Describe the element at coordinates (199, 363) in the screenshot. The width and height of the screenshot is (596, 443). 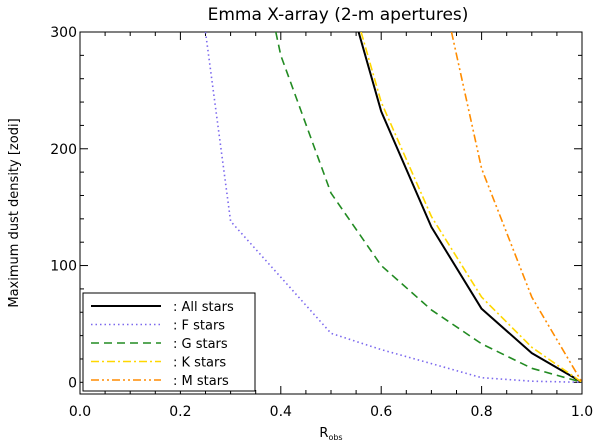
I see `legend-label: : K stars` at that location.